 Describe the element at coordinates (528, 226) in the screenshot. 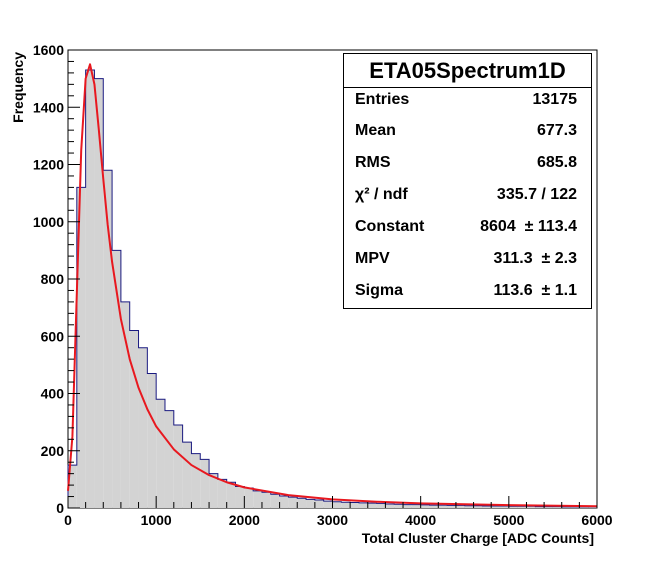

I see `stat-value: 8604 ± 113.4` at that location.